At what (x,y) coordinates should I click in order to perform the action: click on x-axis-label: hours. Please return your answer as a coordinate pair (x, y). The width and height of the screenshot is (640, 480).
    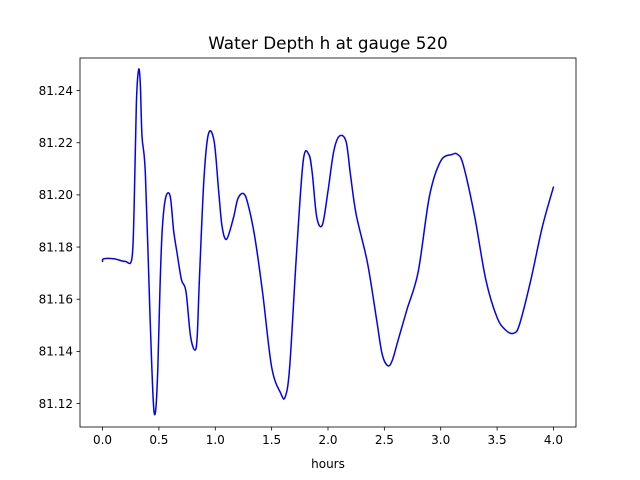
    Looking at the image, I should click on (328, 464).